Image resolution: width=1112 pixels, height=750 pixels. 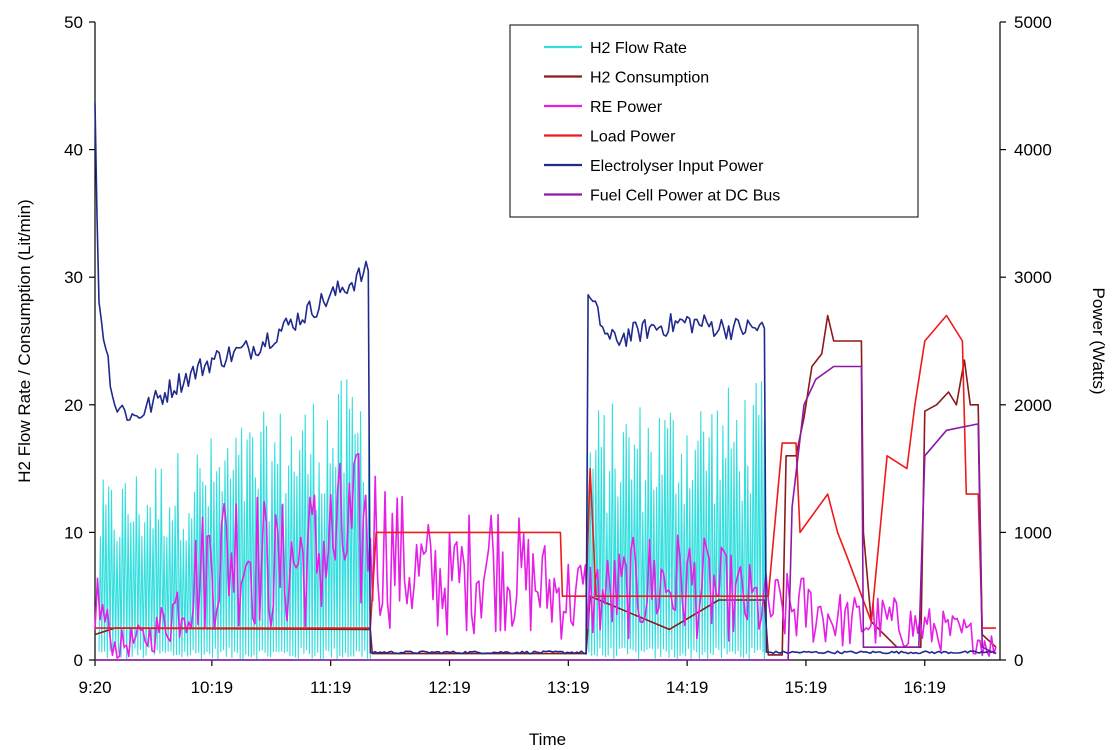 What do you see at coordinates (73, 277) in the screenshot?
I see `y-left-tick-label: 30` at bounding box center [73, 277].